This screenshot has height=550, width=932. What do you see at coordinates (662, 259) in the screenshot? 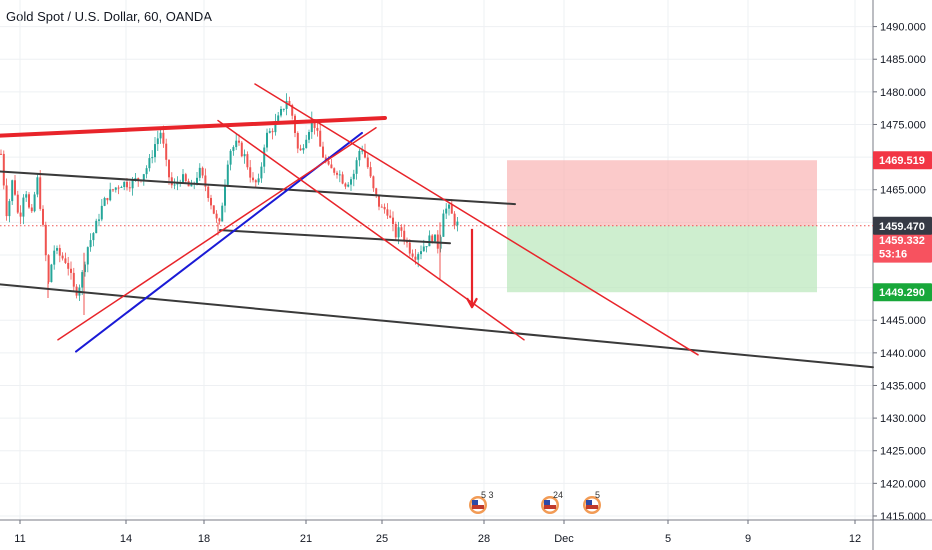
I see `take-profit-zone` at bounding box center [662, 259].